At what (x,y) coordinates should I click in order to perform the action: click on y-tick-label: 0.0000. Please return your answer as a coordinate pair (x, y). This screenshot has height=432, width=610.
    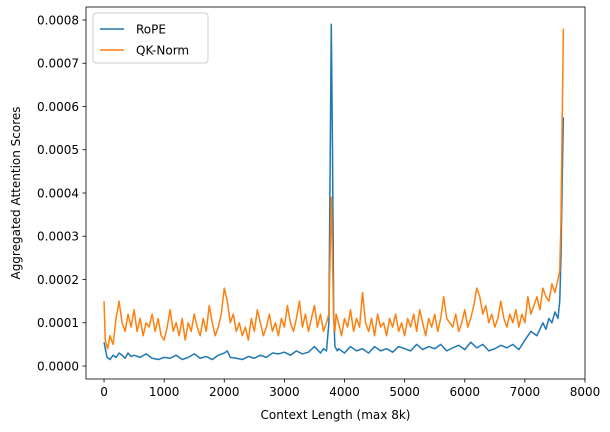
    Looking at the image, I should click on (58, 366).